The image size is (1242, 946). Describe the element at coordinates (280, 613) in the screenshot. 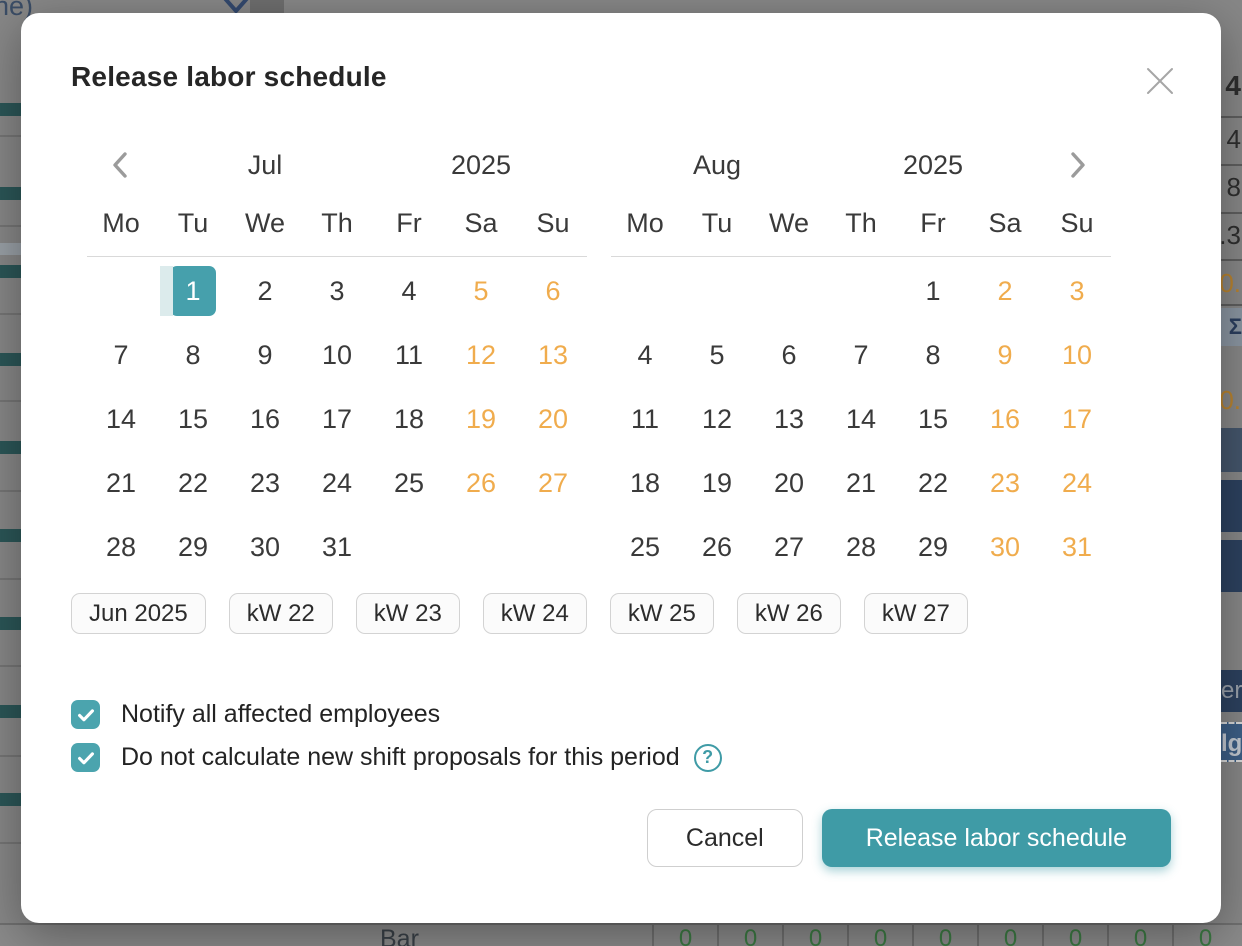

I see `week-chip: kW 22` at that location.